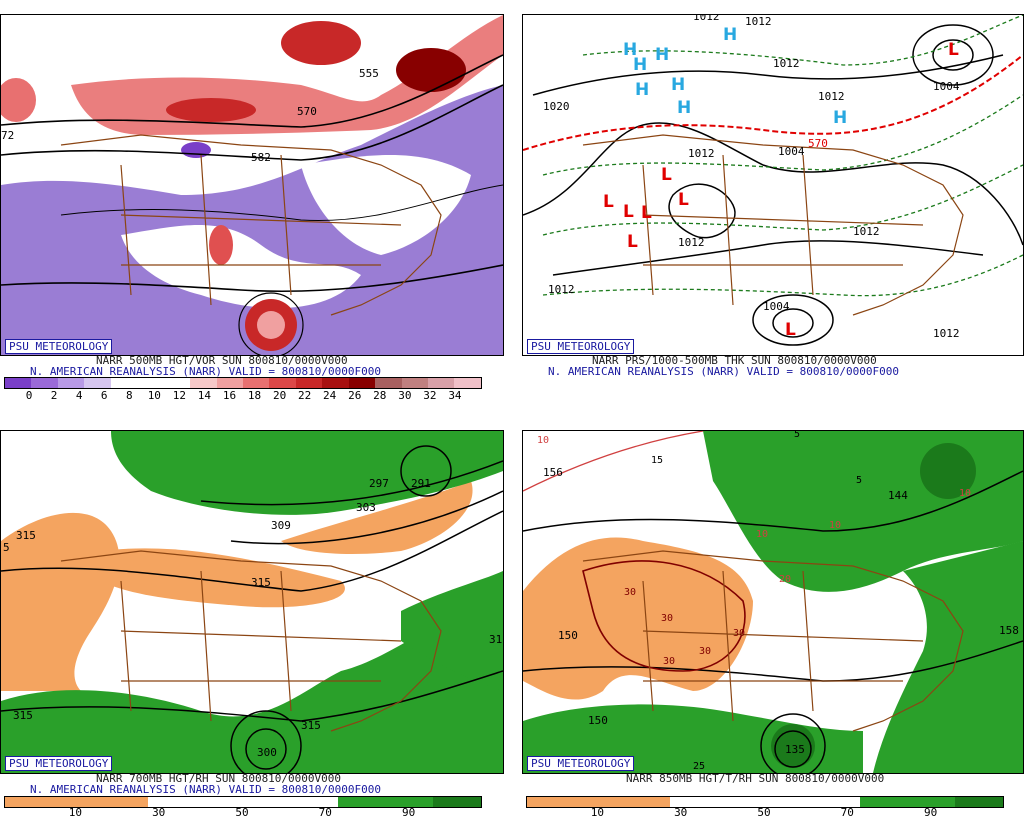 The width and height of the screenshot is (1024, 819). What do you see at coordinates (281, 525) in the screenshot?
I see `contour-label: 309` at bounding box center [281, 525].